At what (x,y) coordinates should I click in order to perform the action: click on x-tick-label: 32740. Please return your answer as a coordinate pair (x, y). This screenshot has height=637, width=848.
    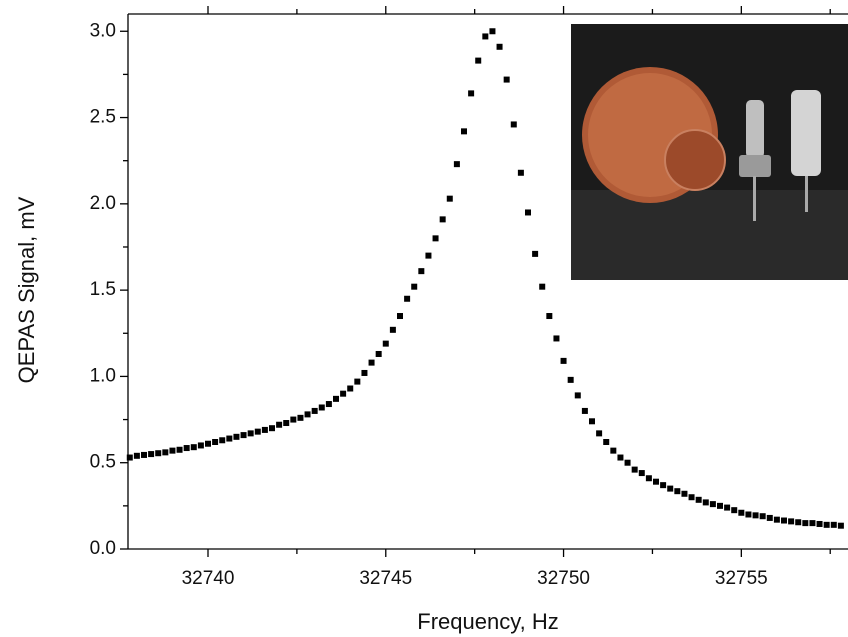
    Looking at the image, I should click on (208, 578).